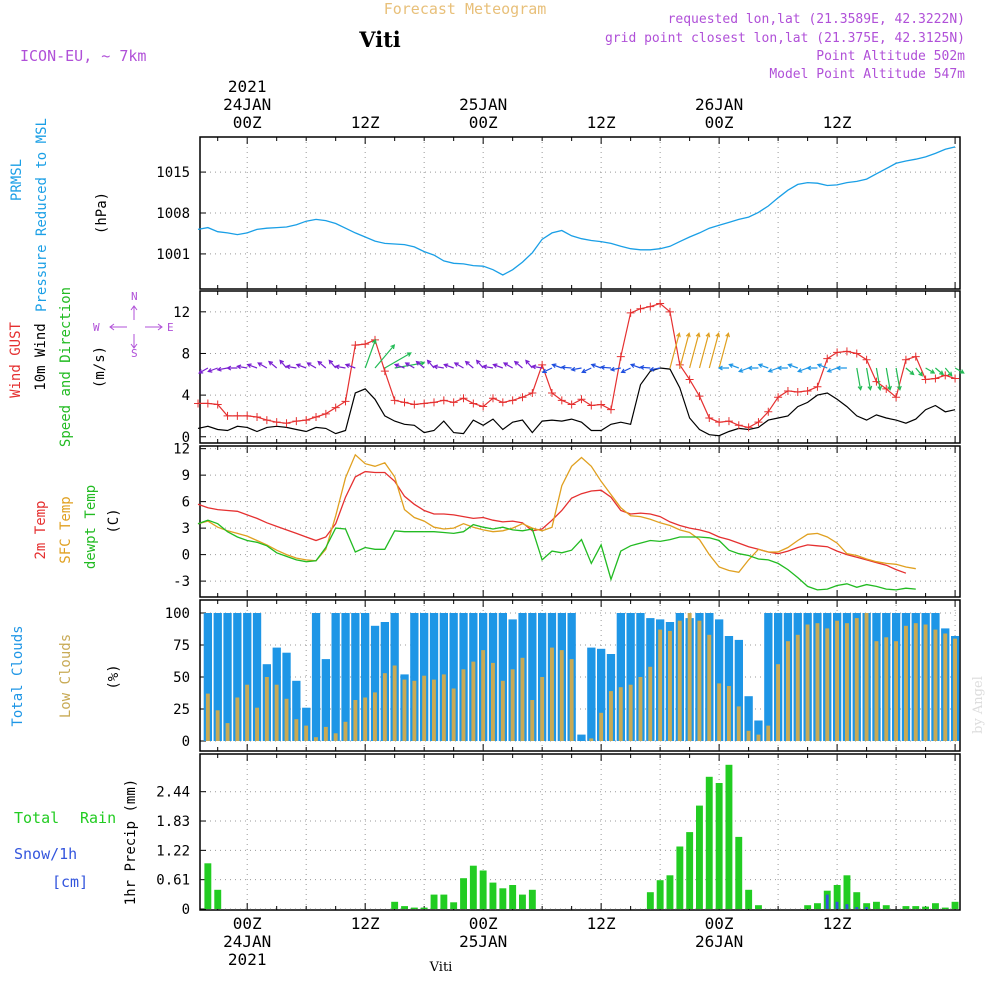 This screenshot has height=1000, width=1000. I want to click on time-label-bottom: 12Z, so click(837, 923).